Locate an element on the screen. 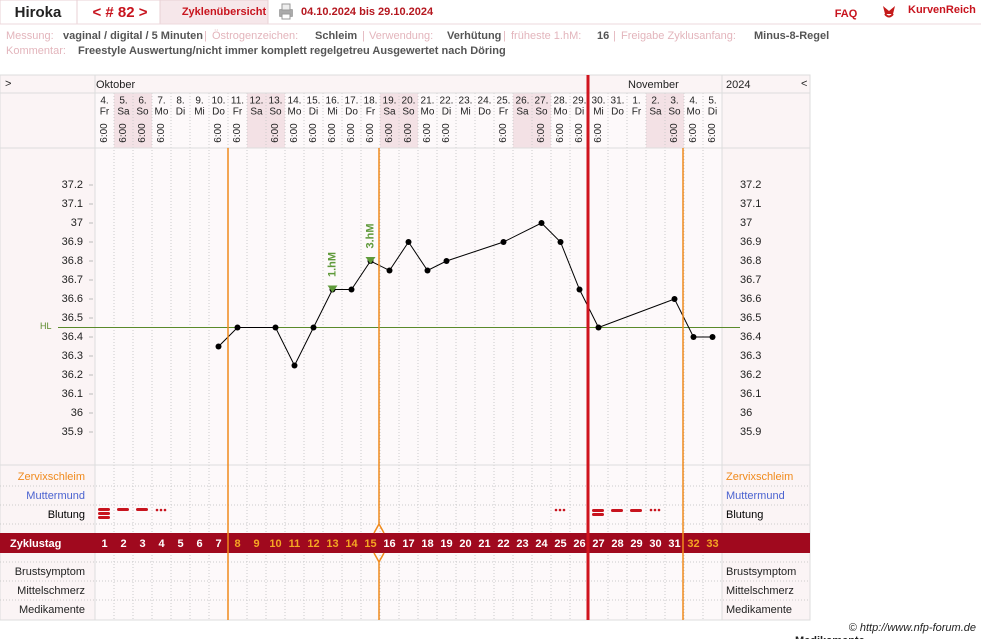 This screenshot has width=981, height=639. day-number: 18. is located at coordinates (371, 101).